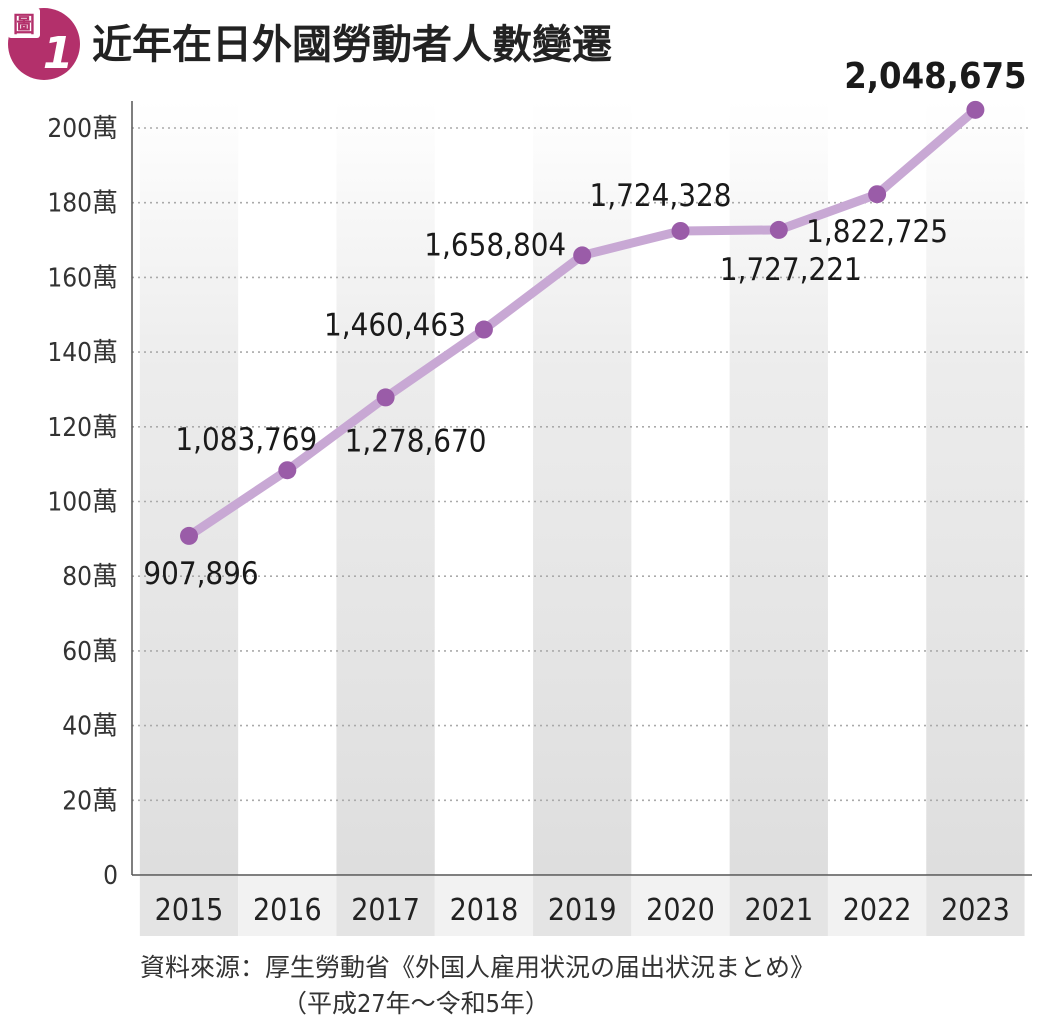  I want to click on y-tick-label: 0, so click(110, 876).